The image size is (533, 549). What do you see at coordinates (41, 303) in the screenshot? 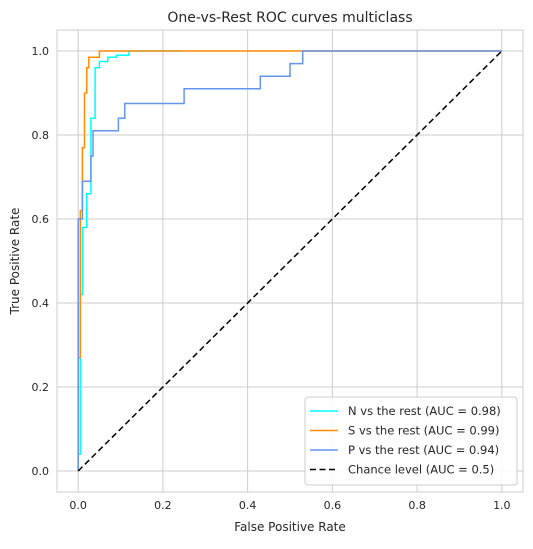
I see `y-tick-label: 0.4` at bounding box center [41, 303].